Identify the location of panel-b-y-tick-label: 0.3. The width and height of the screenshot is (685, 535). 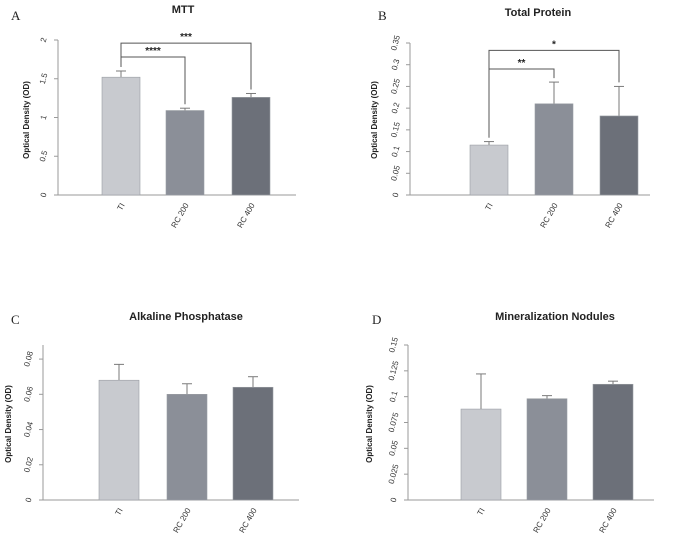
(396, 65).